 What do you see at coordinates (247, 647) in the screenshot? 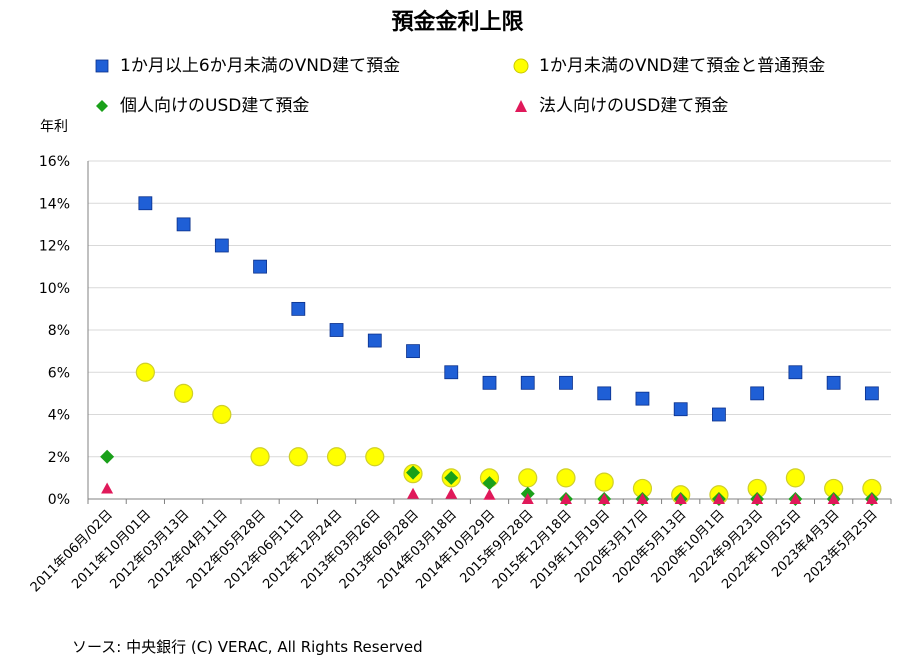
I see `source-note: ソース: 中央銀行 (C) VERAC, All Rights Reserved` at bounding box center [247, 647].